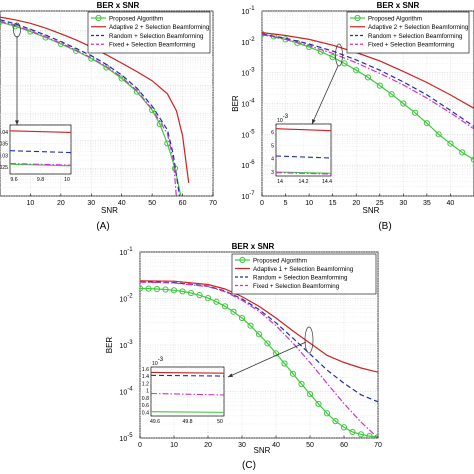 Image resolution: width=474 pixels, height=474 pixels. What do you see at coordinates (272, 146) in the screenshot?
I see `inset-y-tick-label: 5` at bounding box center [272, 146].